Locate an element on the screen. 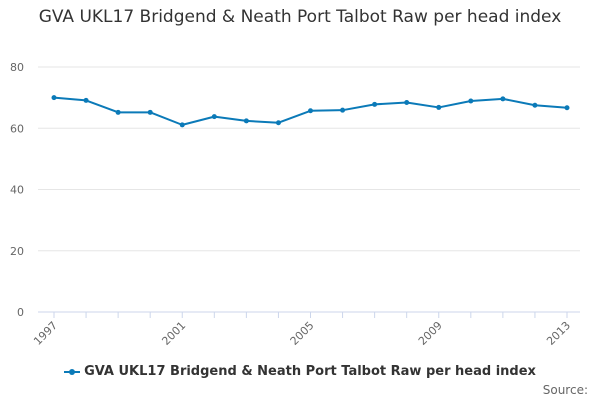 Image resolution: width=600 pixels, height=400 pixels. data-point-2005 is located at coordinates (310, 111).